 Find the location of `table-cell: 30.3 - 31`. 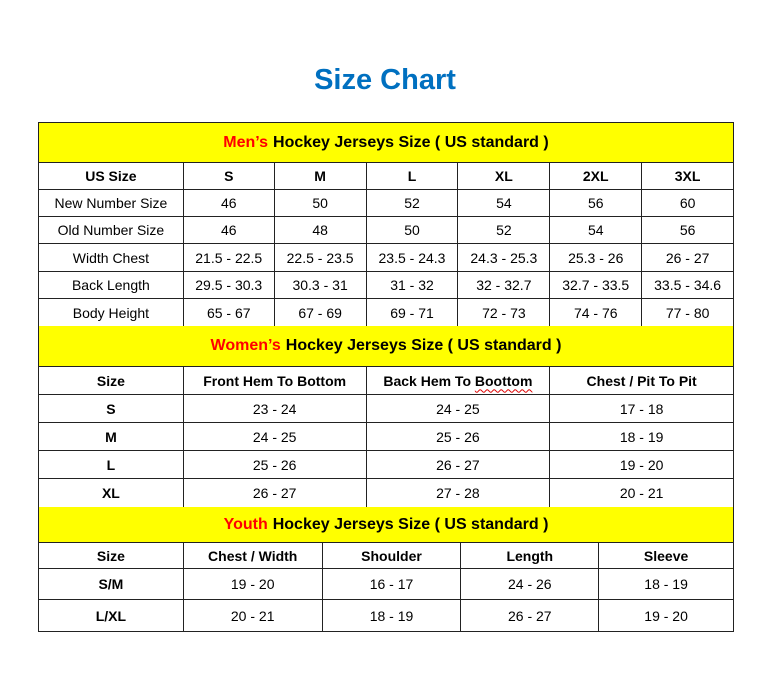

table-cell: 30.3 - 31 is located at coordinates (320, 285).